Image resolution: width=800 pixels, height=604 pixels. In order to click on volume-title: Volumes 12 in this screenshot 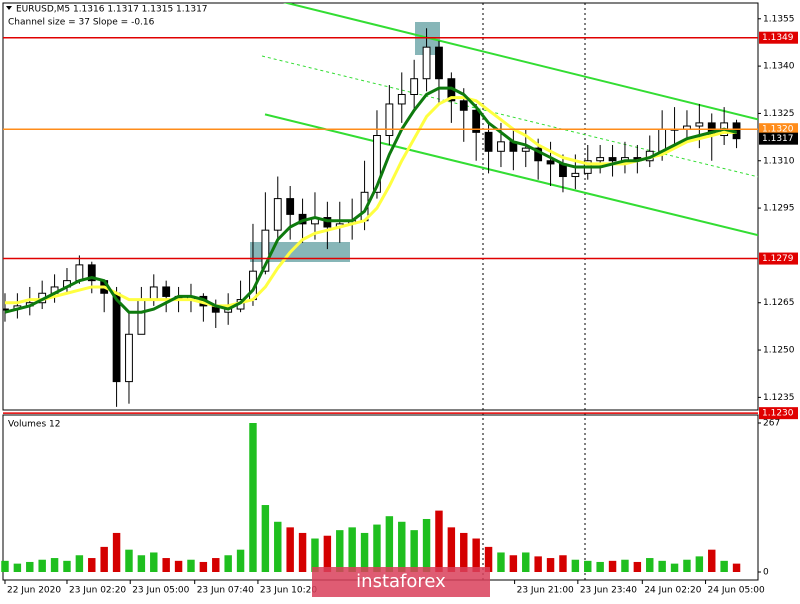, I will do `click(34, 425)`.